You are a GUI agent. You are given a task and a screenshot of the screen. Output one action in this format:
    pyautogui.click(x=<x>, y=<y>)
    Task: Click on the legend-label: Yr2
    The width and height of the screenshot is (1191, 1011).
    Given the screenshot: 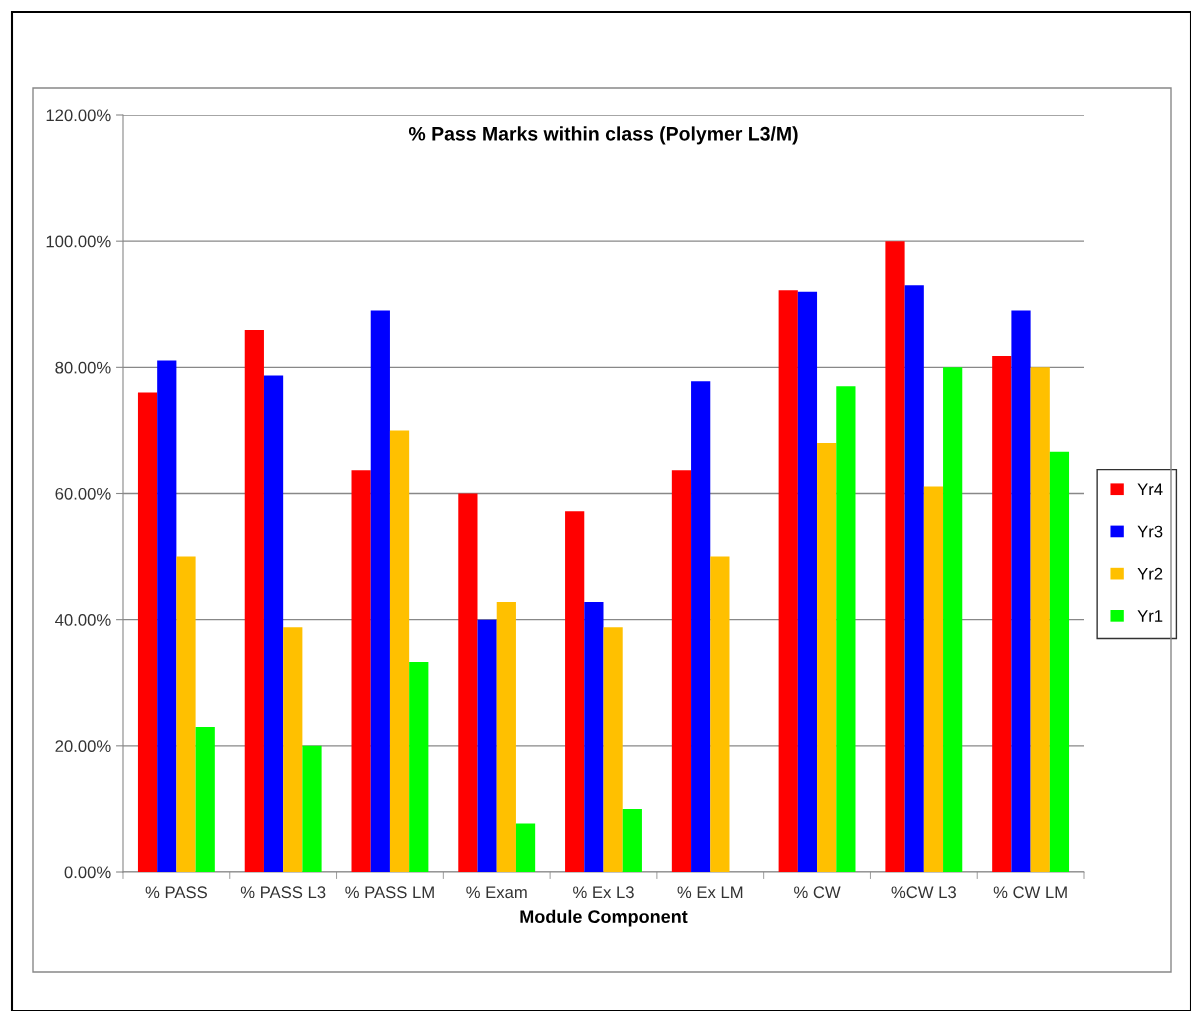 What is the action you would take?
    pyautogui.click(x=1150, y=573)
    